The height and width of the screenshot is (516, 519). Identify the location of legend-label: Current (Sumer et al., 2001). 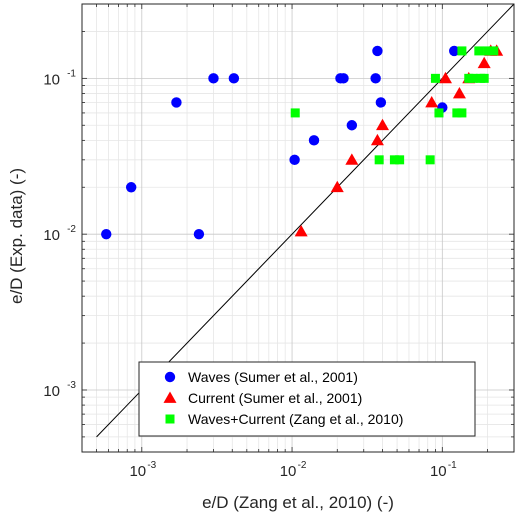
(275, 398).